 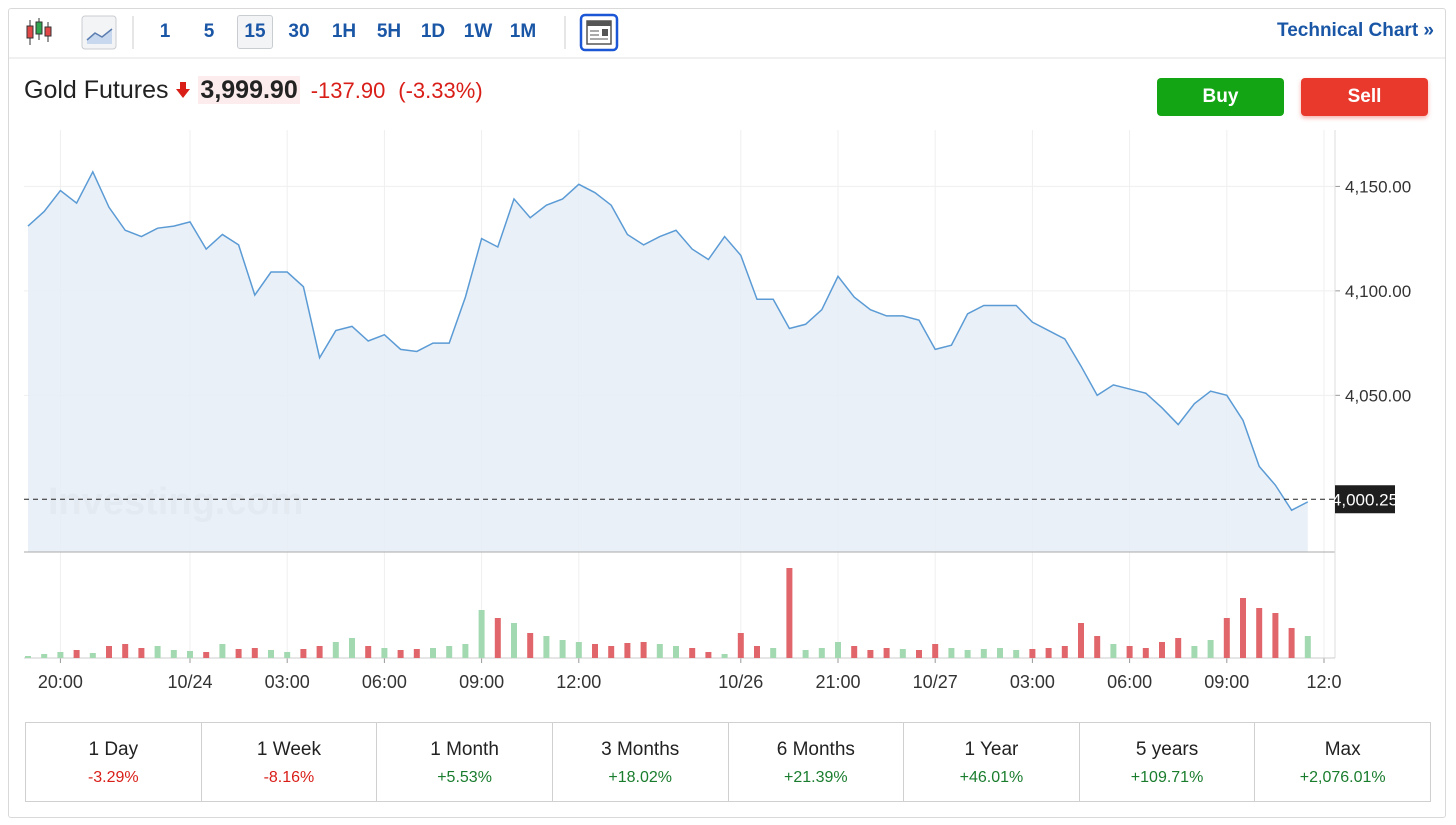 What do you see at coordinates (114, 762) in the screenshot?
I see `performance-cell: 1 Day -3.29%` at bounding box center [114, 762].